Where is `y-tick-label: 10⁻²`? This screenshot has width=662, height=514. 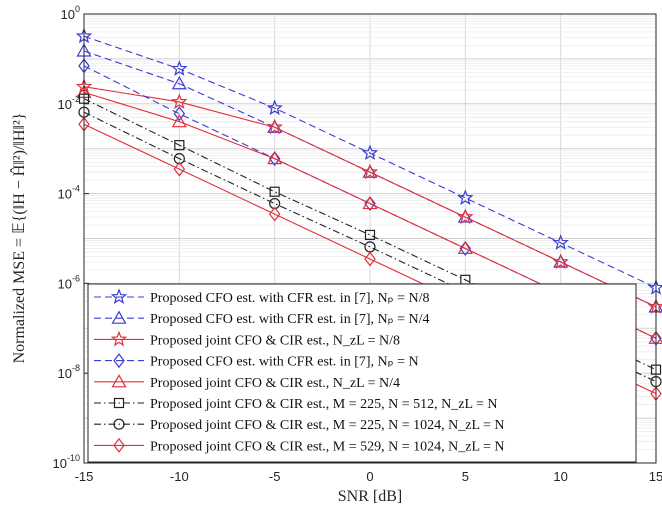 y-tick-label: 10⁻² is located at coordinates (69, 103).